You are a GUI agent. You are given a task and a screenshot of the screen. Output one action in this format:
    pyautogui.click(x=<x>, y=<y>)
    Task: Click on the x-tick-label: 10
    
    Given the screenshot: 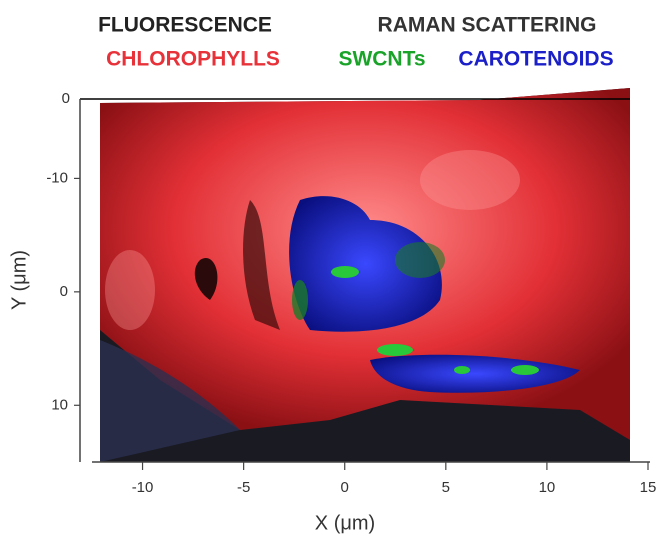 What is the action you would take?
    pyautogui.click(x=547, y=487)
    